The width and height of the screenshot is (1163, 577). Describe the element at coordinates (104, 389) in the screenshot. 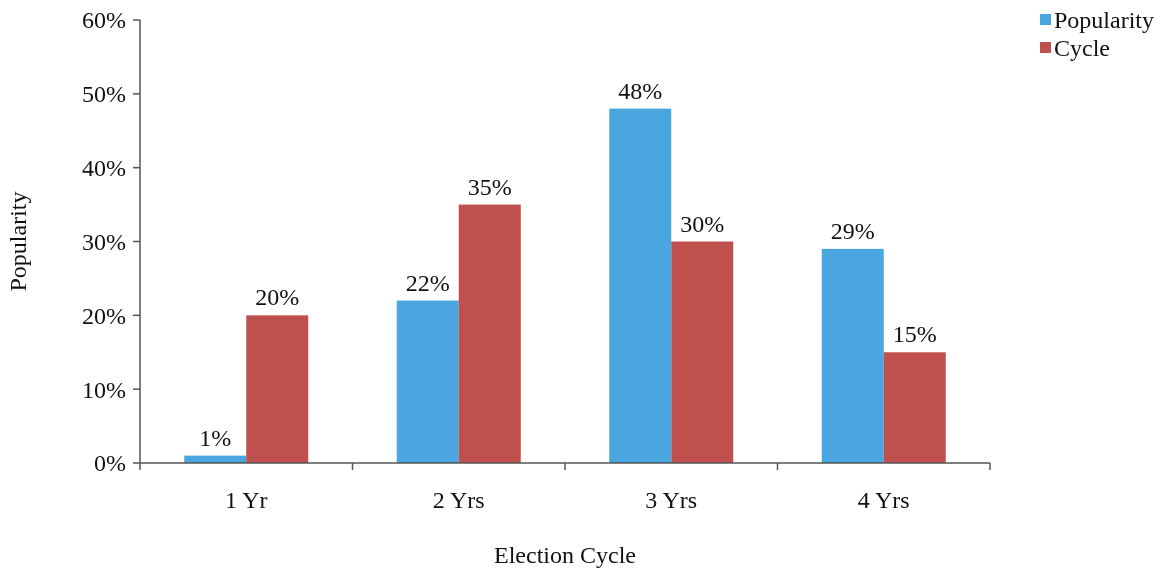

I see `y-tick-label: 10%` at that location.